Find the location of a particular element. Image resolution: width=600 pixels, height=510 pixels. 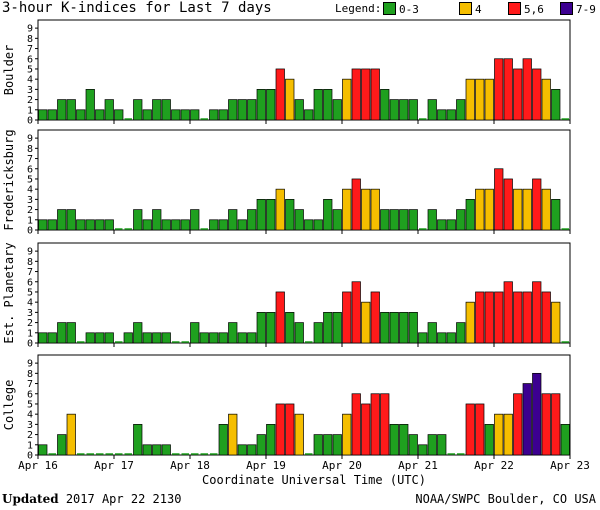

y-tick-label: 7 is located at coordinates (30, 49).